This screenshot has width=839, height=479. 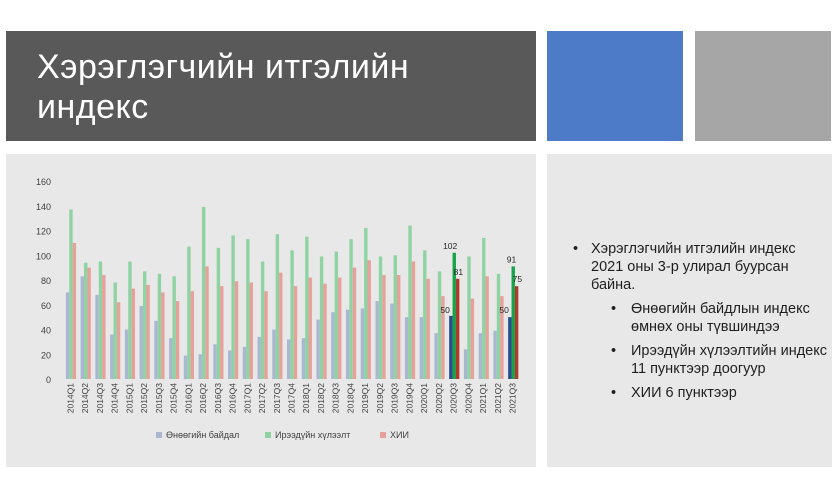 What do you see at coordinates (48, 380) in the screenshot?
I see `y-tick-label: 0` at bounding box center [48, 380].